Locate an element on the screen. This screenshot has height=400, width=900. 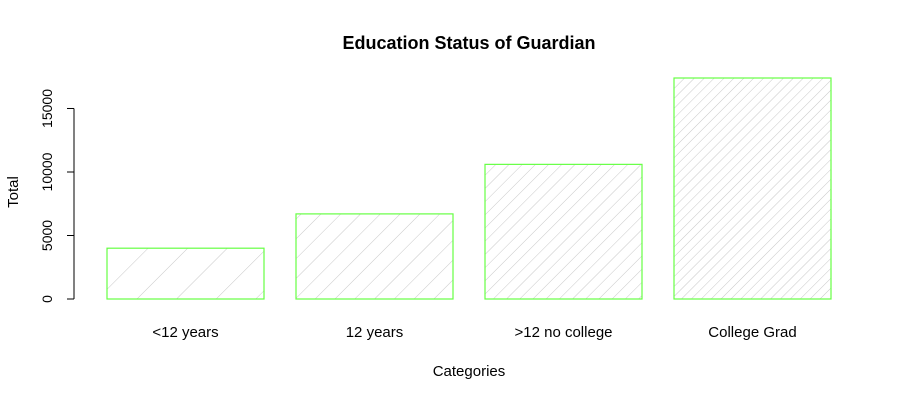
category-label: <12 years is located at coordinates (185, 332).